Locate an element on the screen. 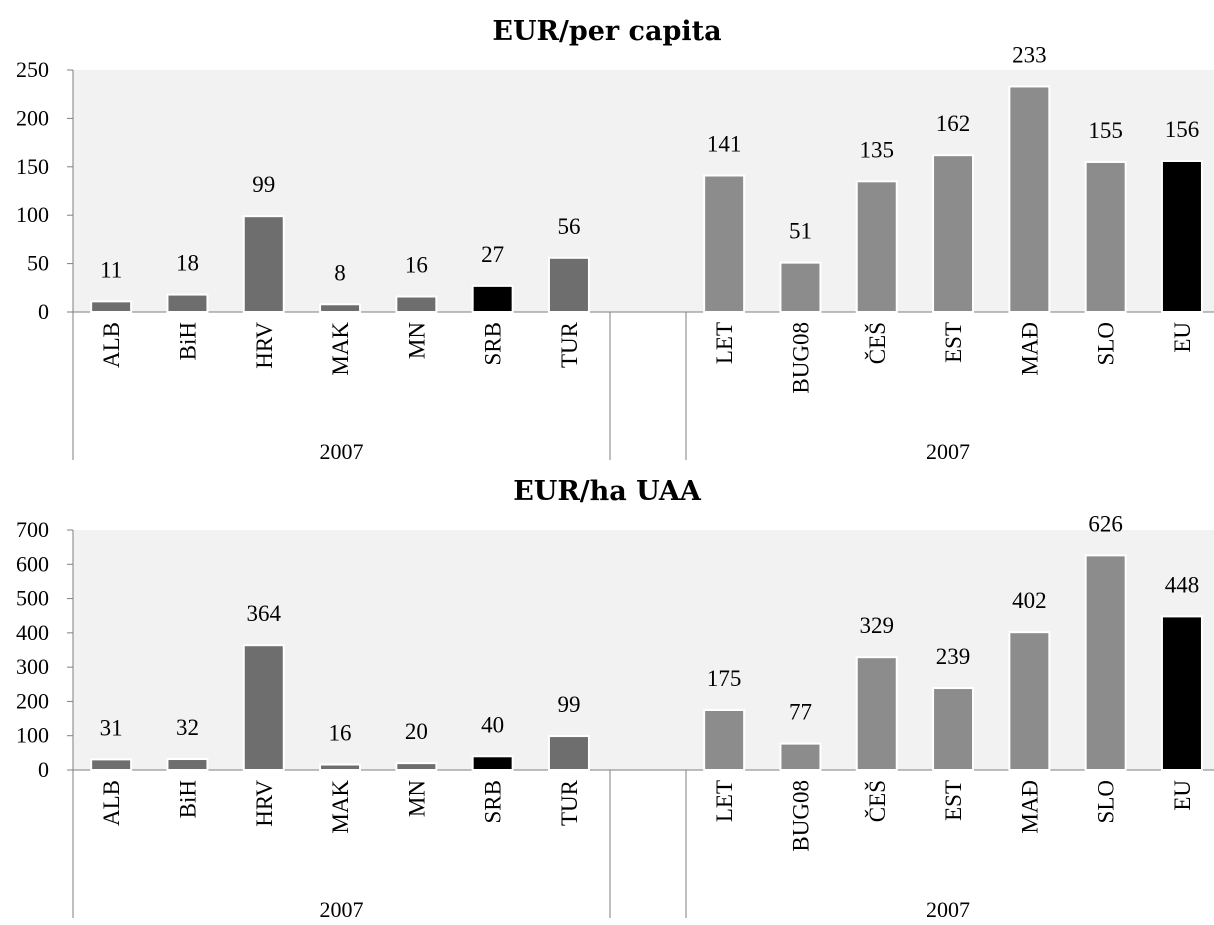 The height and width of the screenshot is (925, 1214). data-label: 402 is located at coordinates (1029, 600).